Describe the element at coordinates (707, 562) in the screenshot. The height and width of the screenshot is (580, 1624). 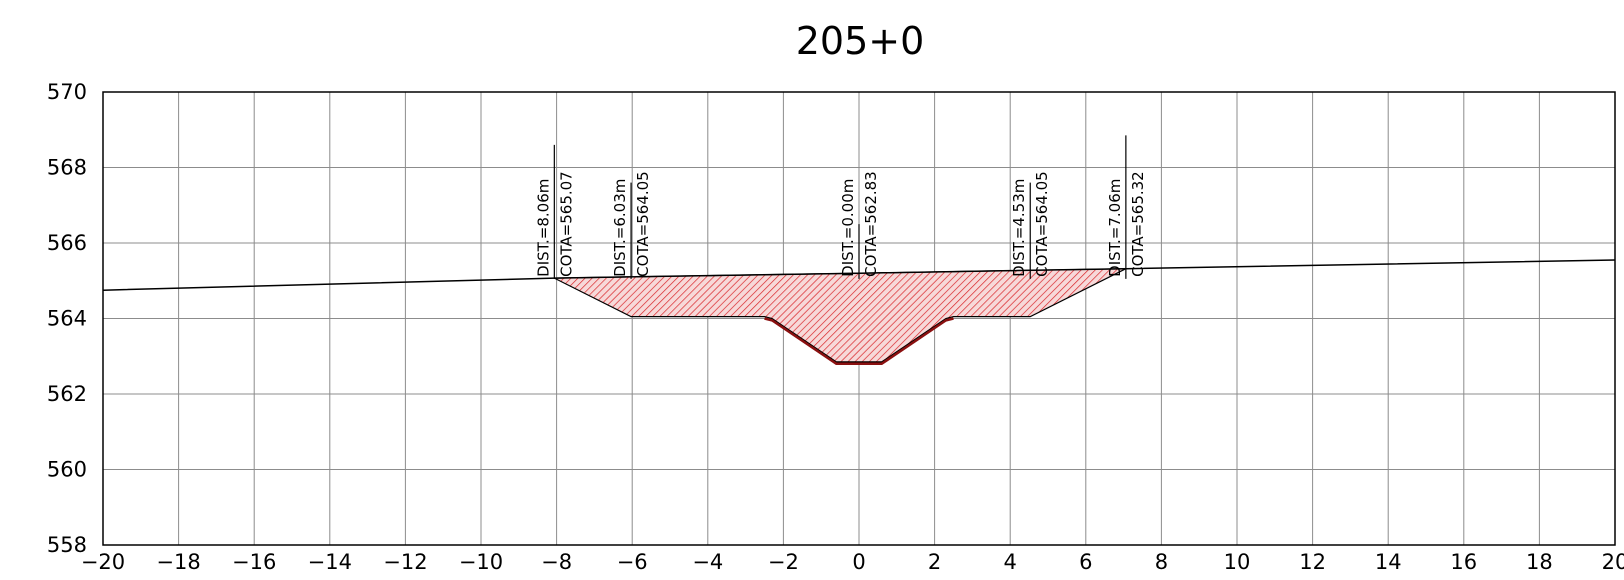
I see `x-tick-label: −4` at that location.